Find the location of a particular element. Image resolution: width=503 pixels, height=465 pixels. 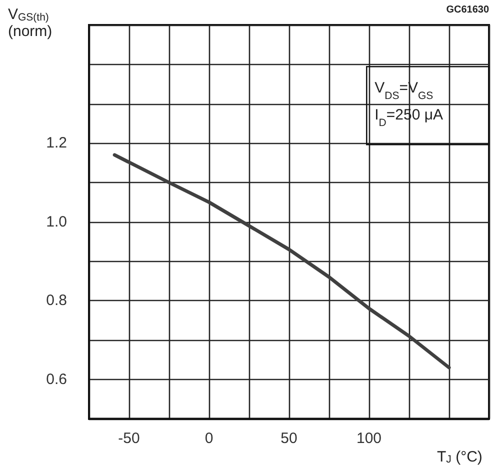

text: GC61630 is located at coordinates (468, 10).